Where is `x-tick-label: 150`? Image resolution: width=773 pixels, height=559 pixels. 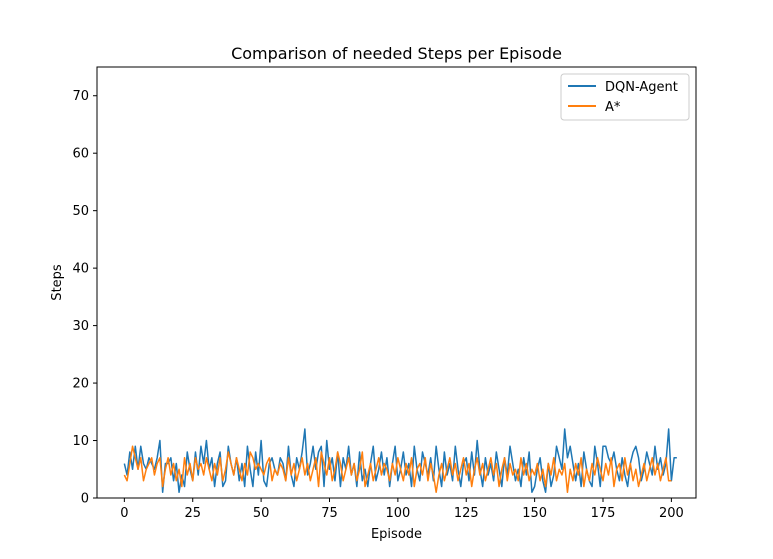
x-tick-label: 150 is located at coordinates (534, 513).